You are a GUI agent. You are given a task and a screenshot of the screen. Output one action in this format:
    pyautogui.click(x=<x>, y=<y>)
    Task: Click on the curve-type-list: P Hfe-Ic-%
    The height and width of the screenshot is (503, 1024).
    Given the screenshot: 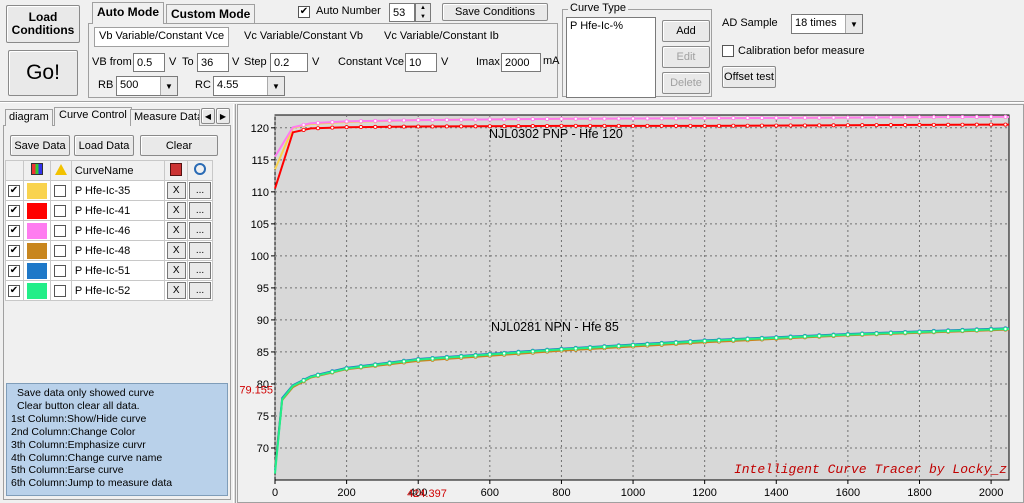 What is the action you would take?
    pyautogui.click(x=611, y=57)
    